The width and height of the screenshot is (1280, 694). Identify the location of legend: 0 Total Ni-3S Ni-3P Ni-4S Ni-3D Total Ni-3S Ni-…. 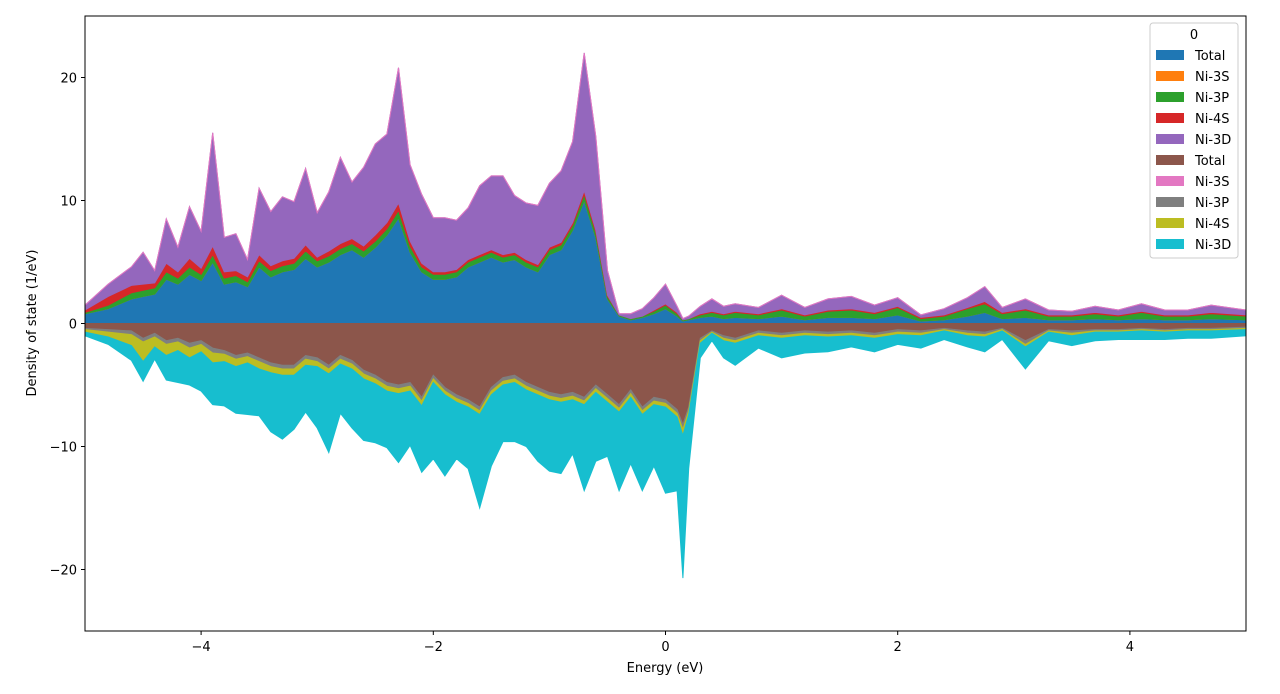
(1194, 140).